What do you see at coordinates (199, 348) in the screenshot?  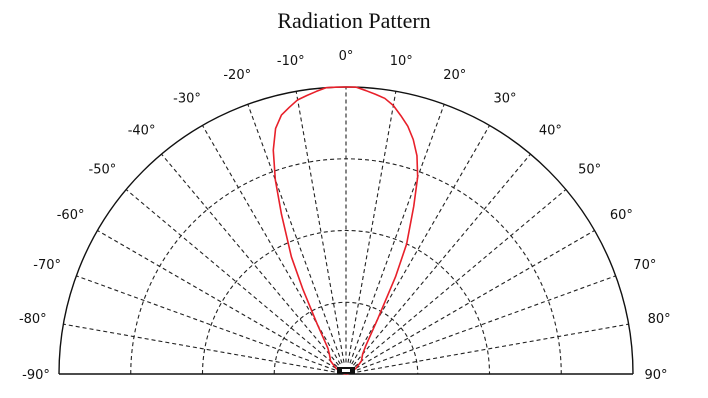 I see `angular-gridline--80` at bounding box center [199, 348].